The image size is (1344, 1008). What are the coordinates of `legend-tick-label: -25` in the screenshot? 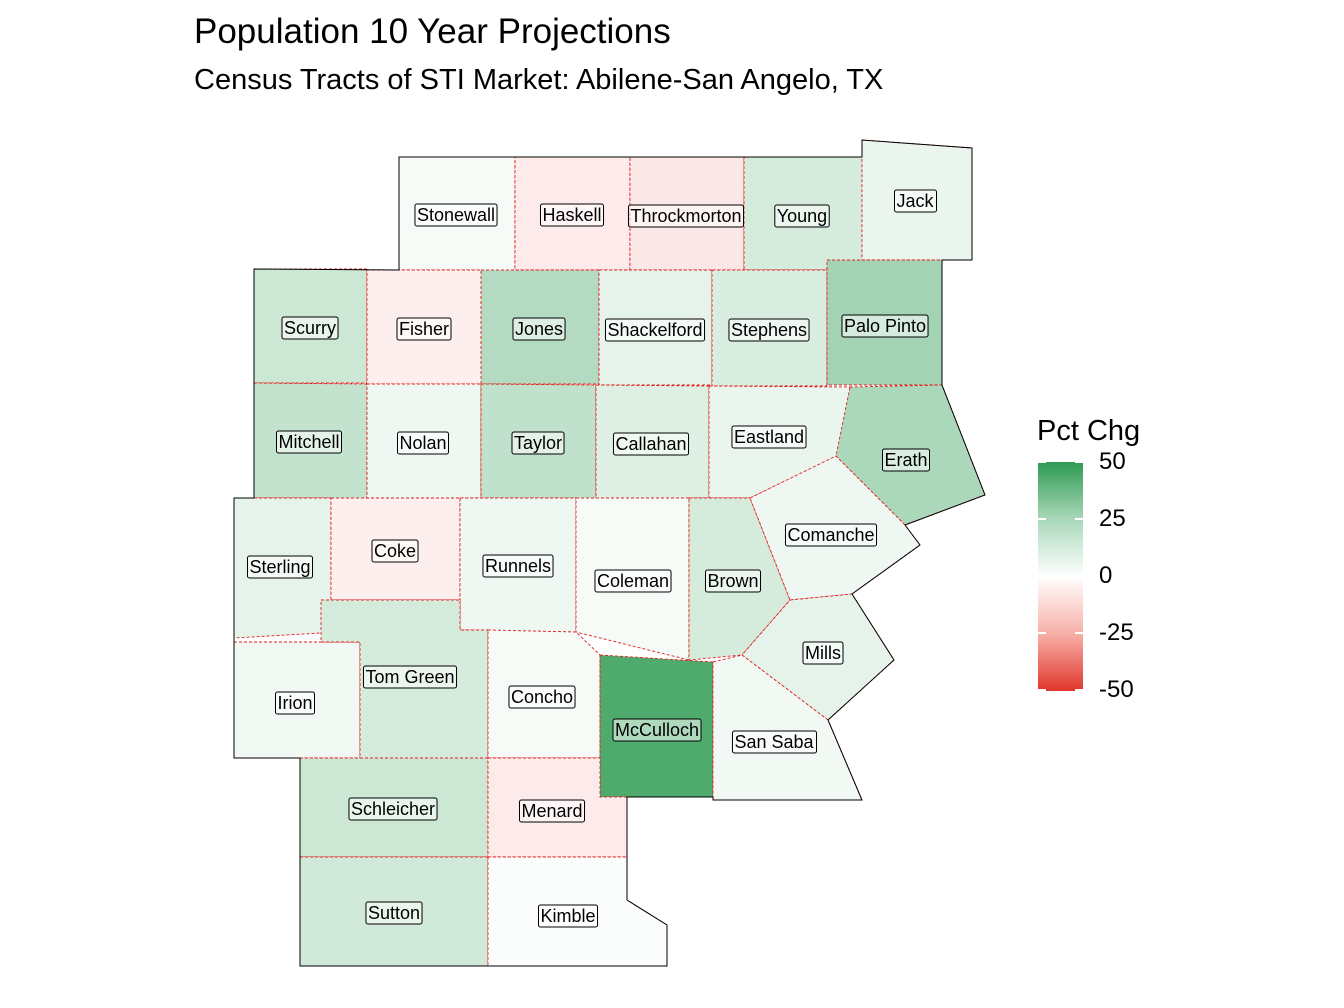 It's located at (1116, 632).